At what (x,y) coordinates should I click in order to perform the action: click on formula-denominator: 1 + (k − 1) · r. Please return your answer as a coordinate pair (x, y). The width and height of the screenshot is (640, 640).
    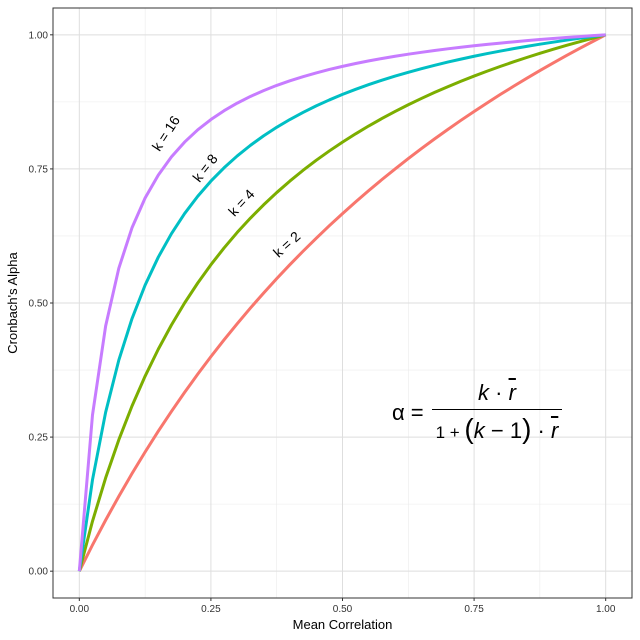
    Looking at the image, I should click on (497, 427).